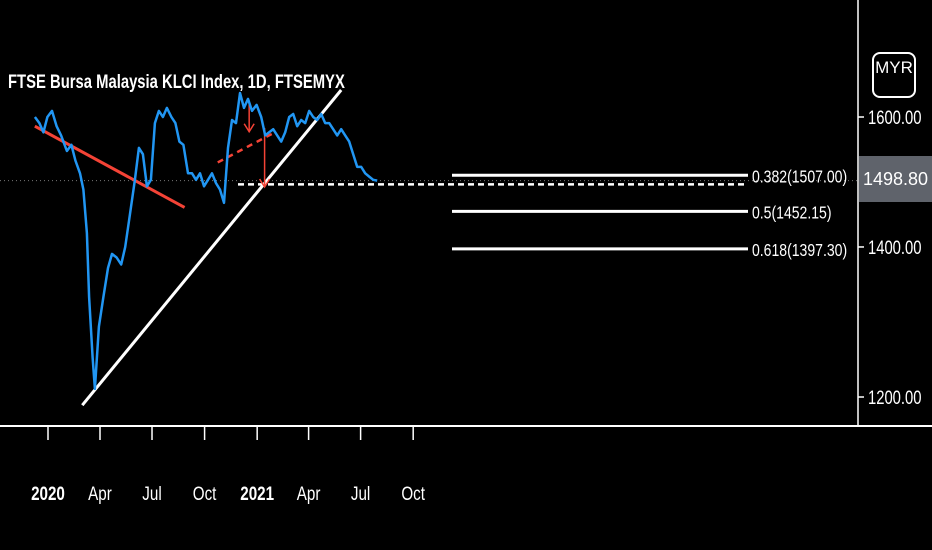  Describe the element at coordinates (799, 177) in the screenshot. I see `fib-level-label: 0.382(1507.00)` at that location.